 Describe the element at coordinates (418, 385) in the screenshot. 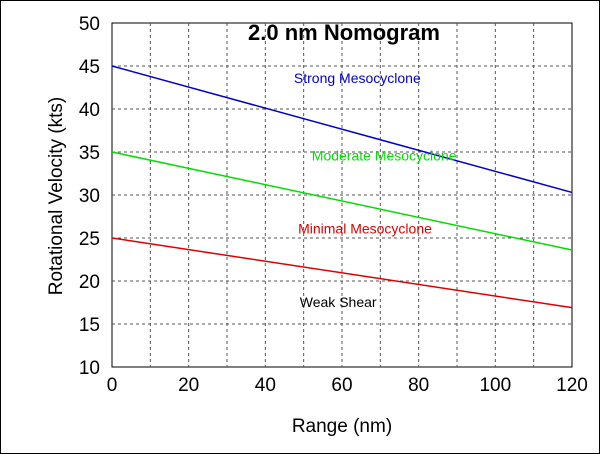

I see `x-tick-label: 80` at that location.